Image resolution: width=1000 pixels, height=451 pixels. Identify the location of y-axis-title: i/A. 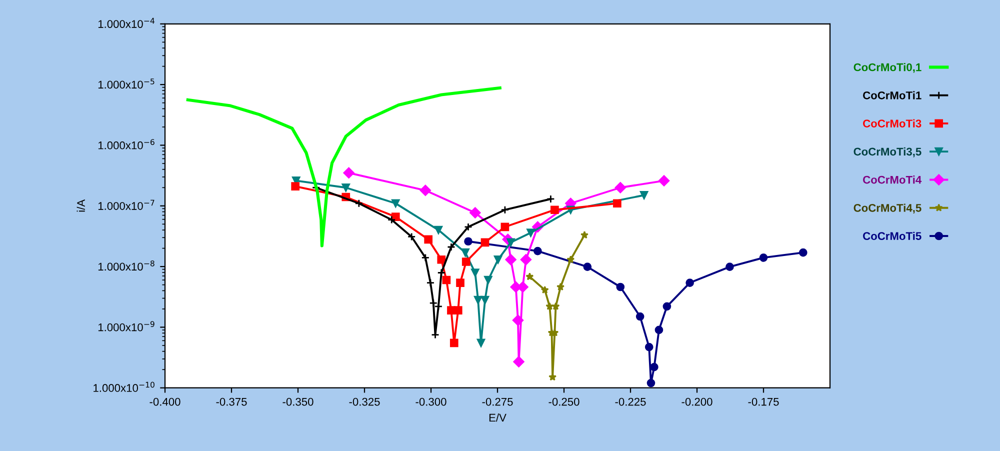
(80, 205).